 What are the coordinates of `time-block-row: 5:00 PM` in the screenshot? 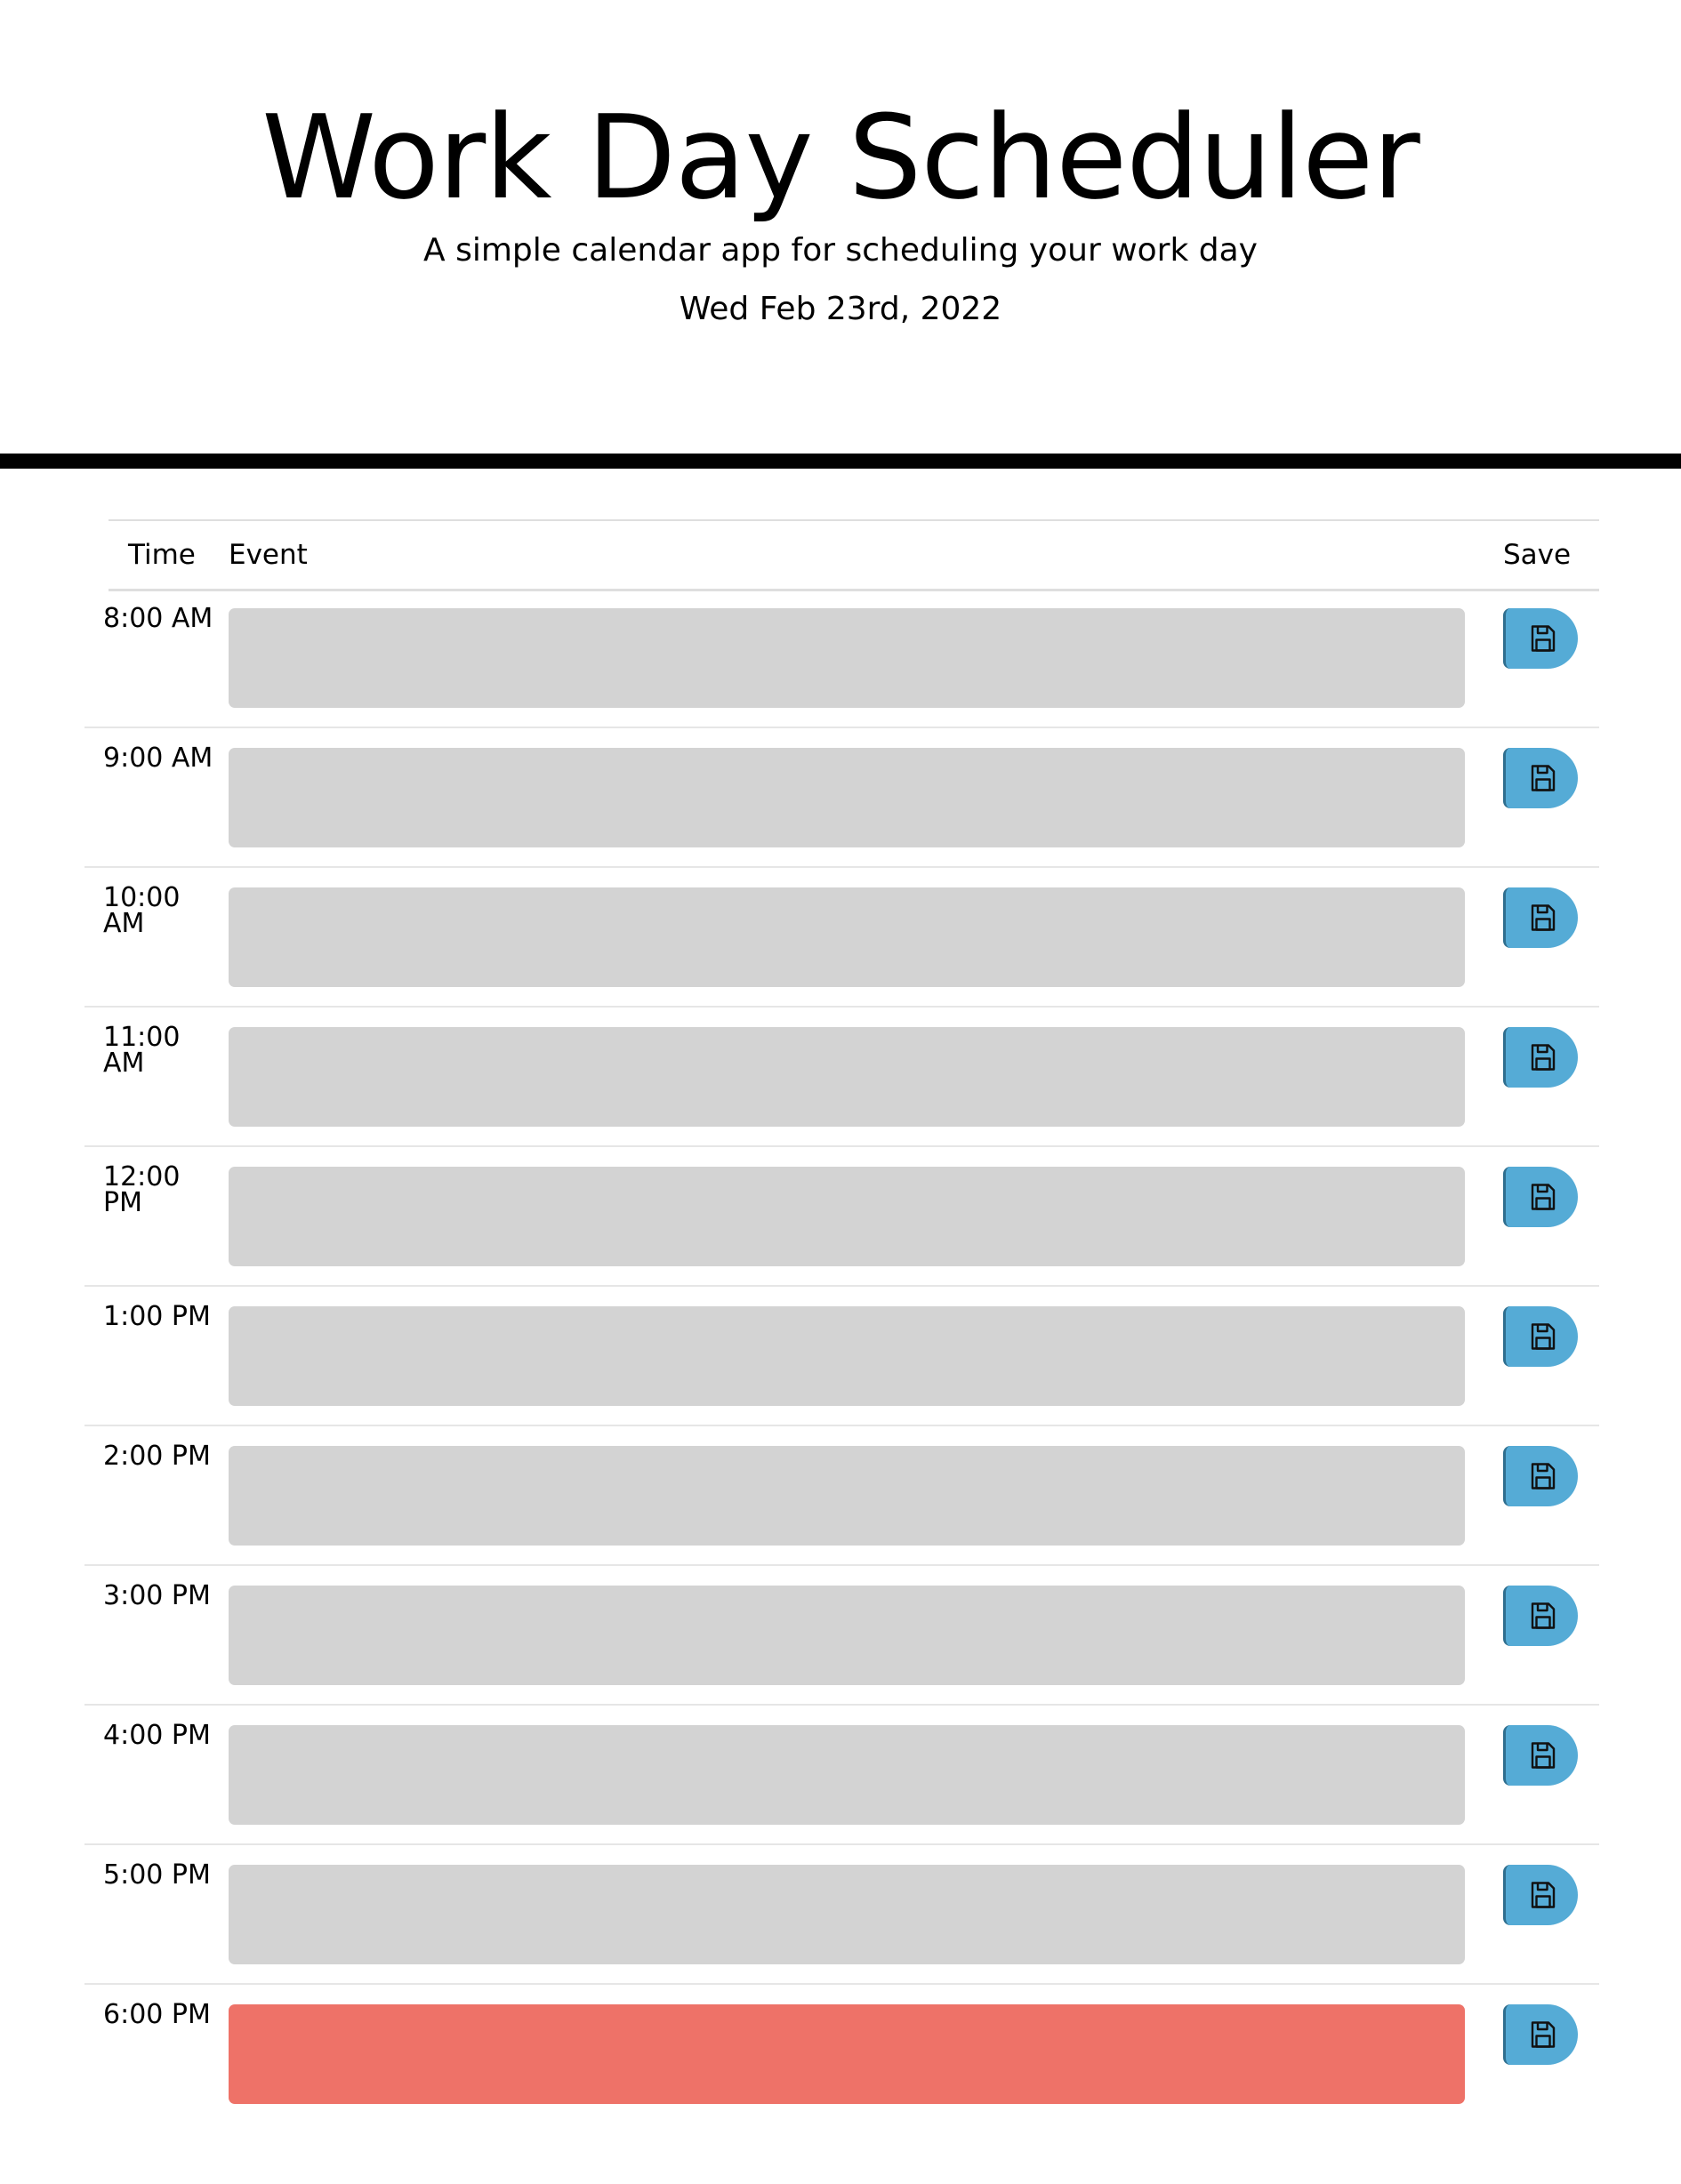 It's located at (840, 1915).